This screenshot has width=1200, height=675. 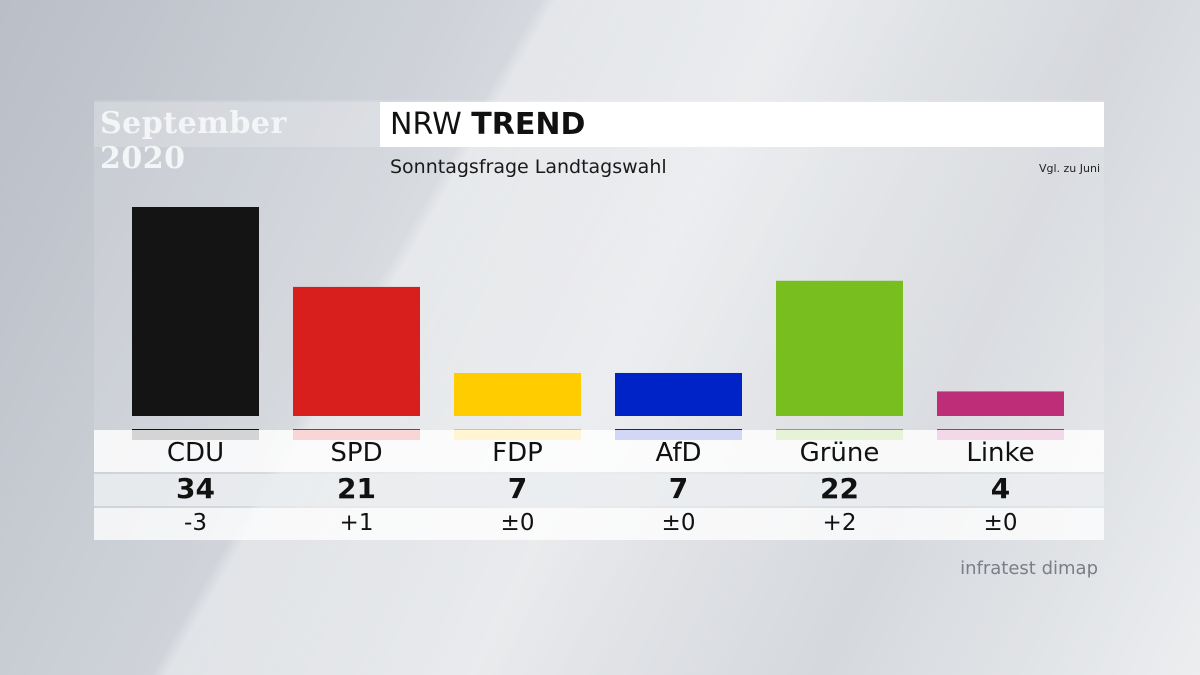 I want to click on bar-spd, so click(x=356, y=351).